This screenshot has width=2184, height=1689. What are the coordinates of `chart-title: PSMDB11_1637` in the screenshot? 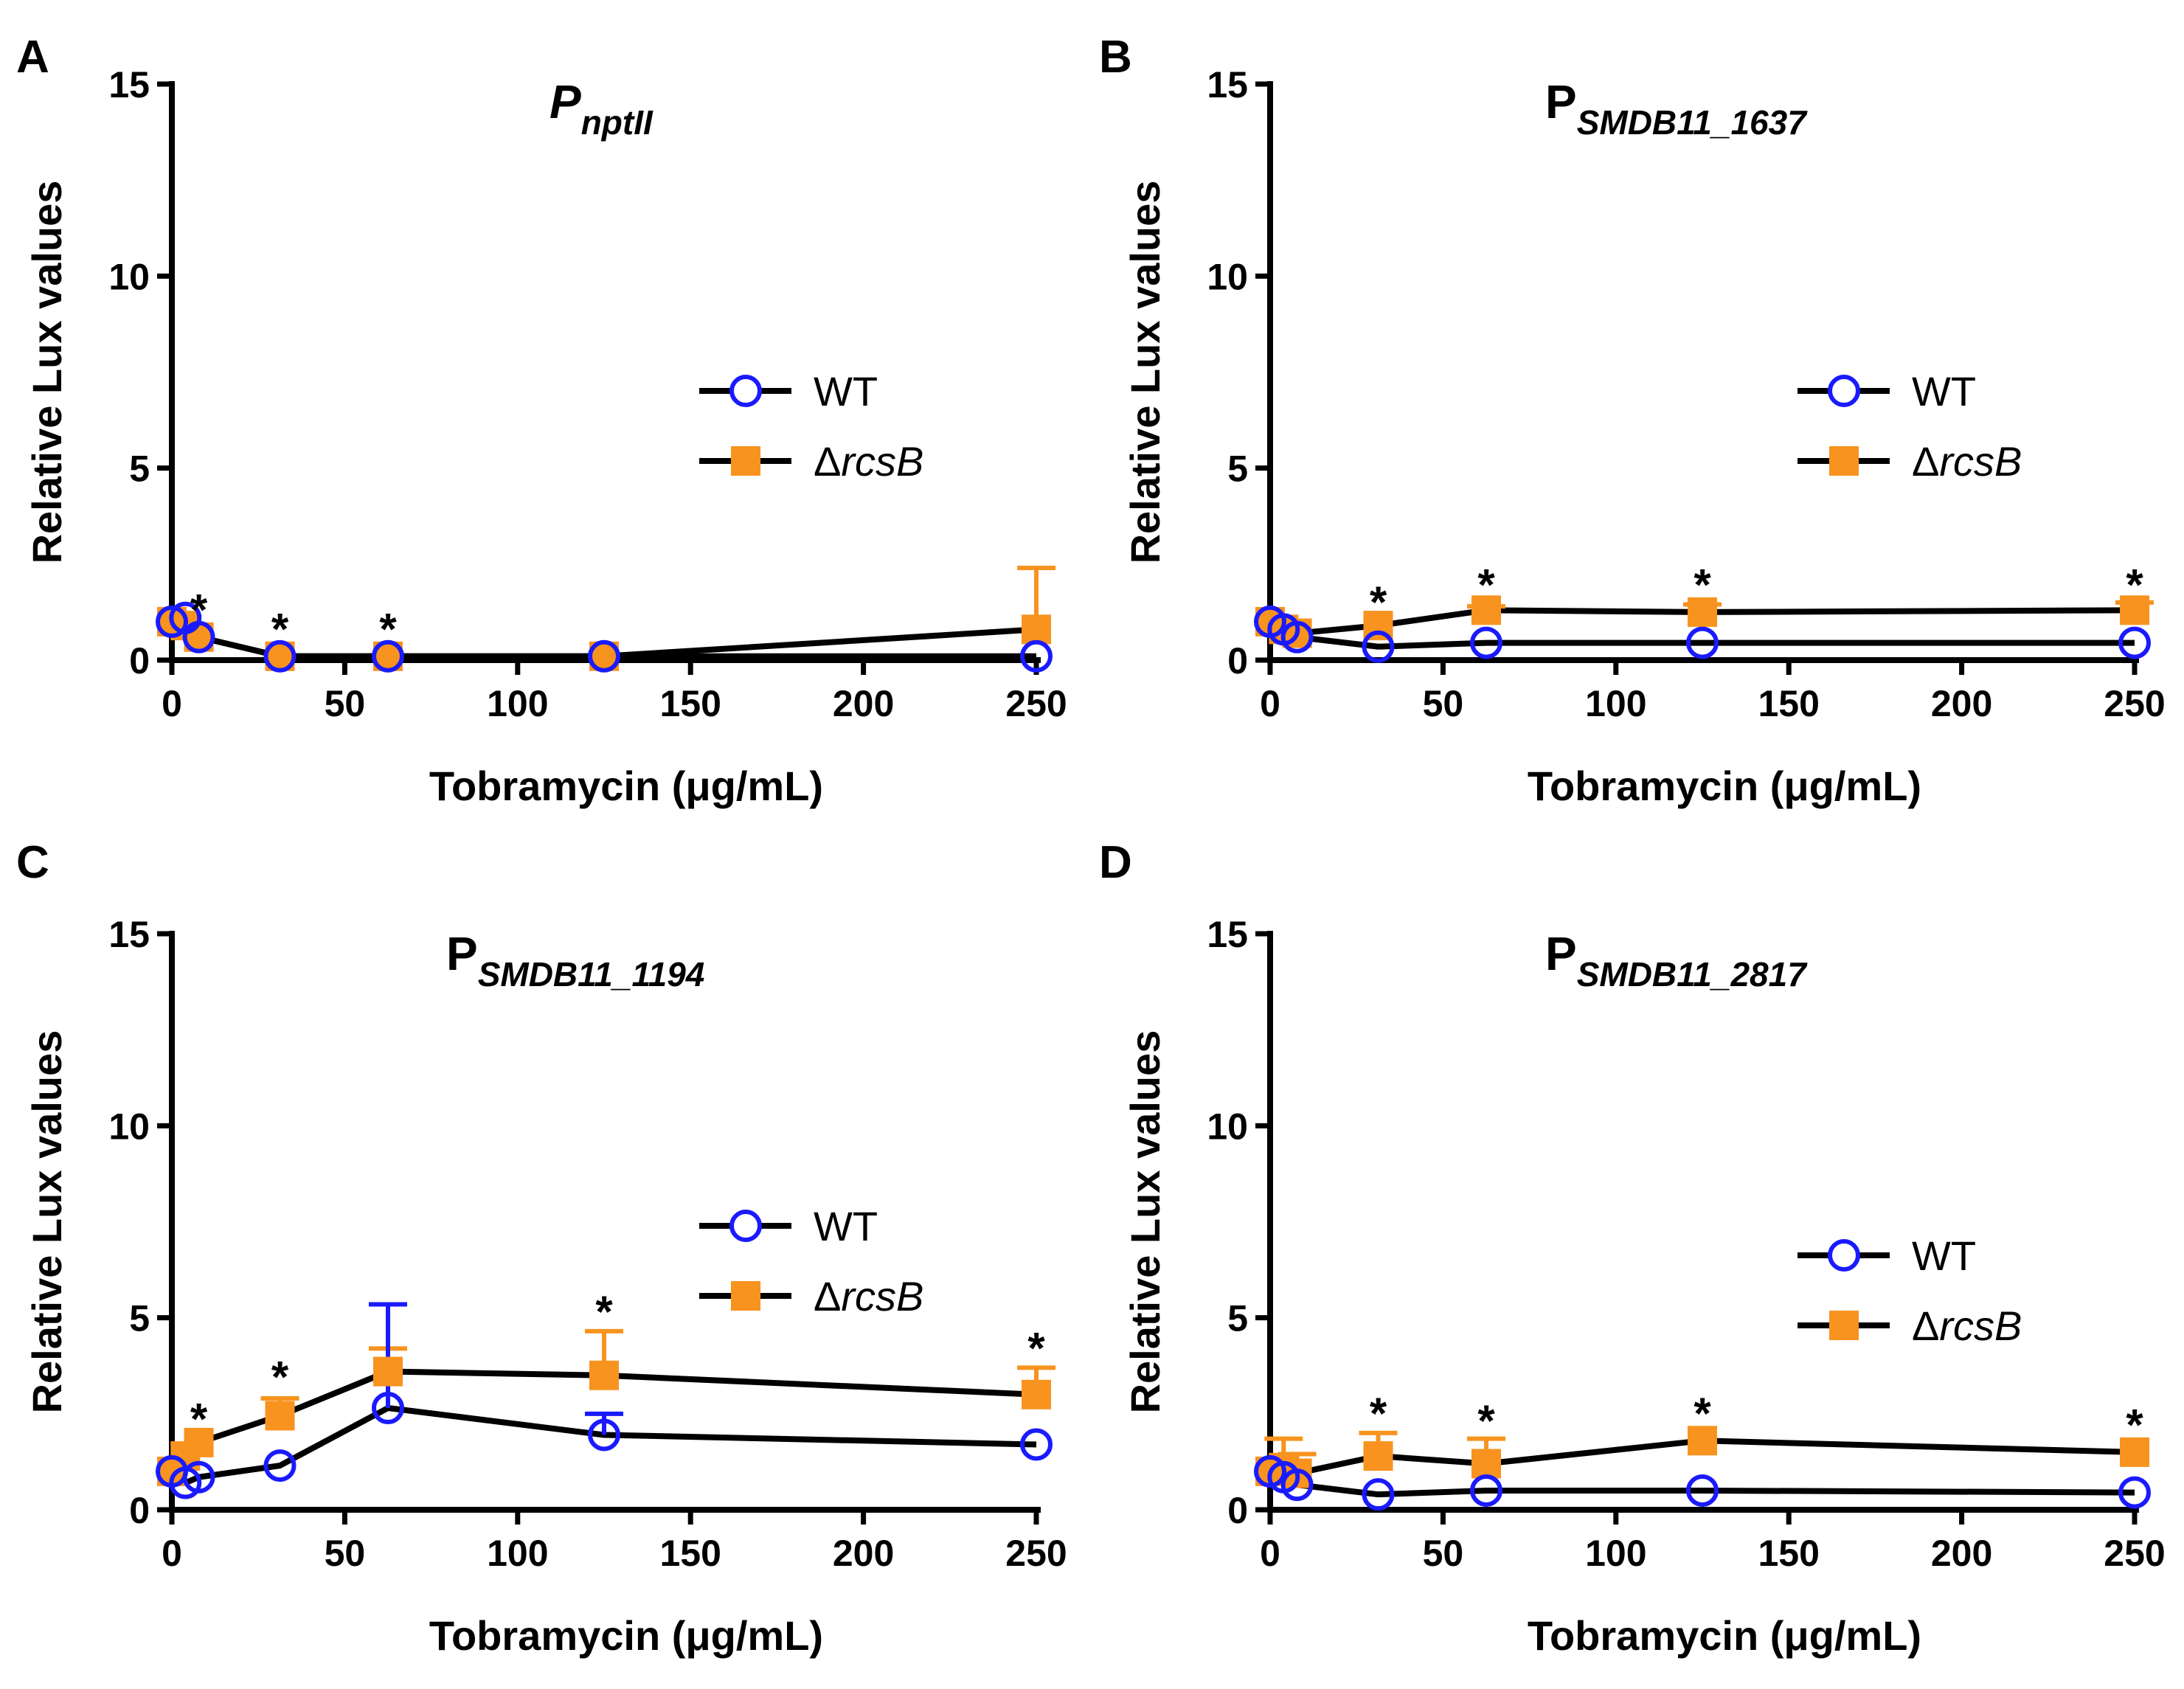 It's located at (1677, 108).